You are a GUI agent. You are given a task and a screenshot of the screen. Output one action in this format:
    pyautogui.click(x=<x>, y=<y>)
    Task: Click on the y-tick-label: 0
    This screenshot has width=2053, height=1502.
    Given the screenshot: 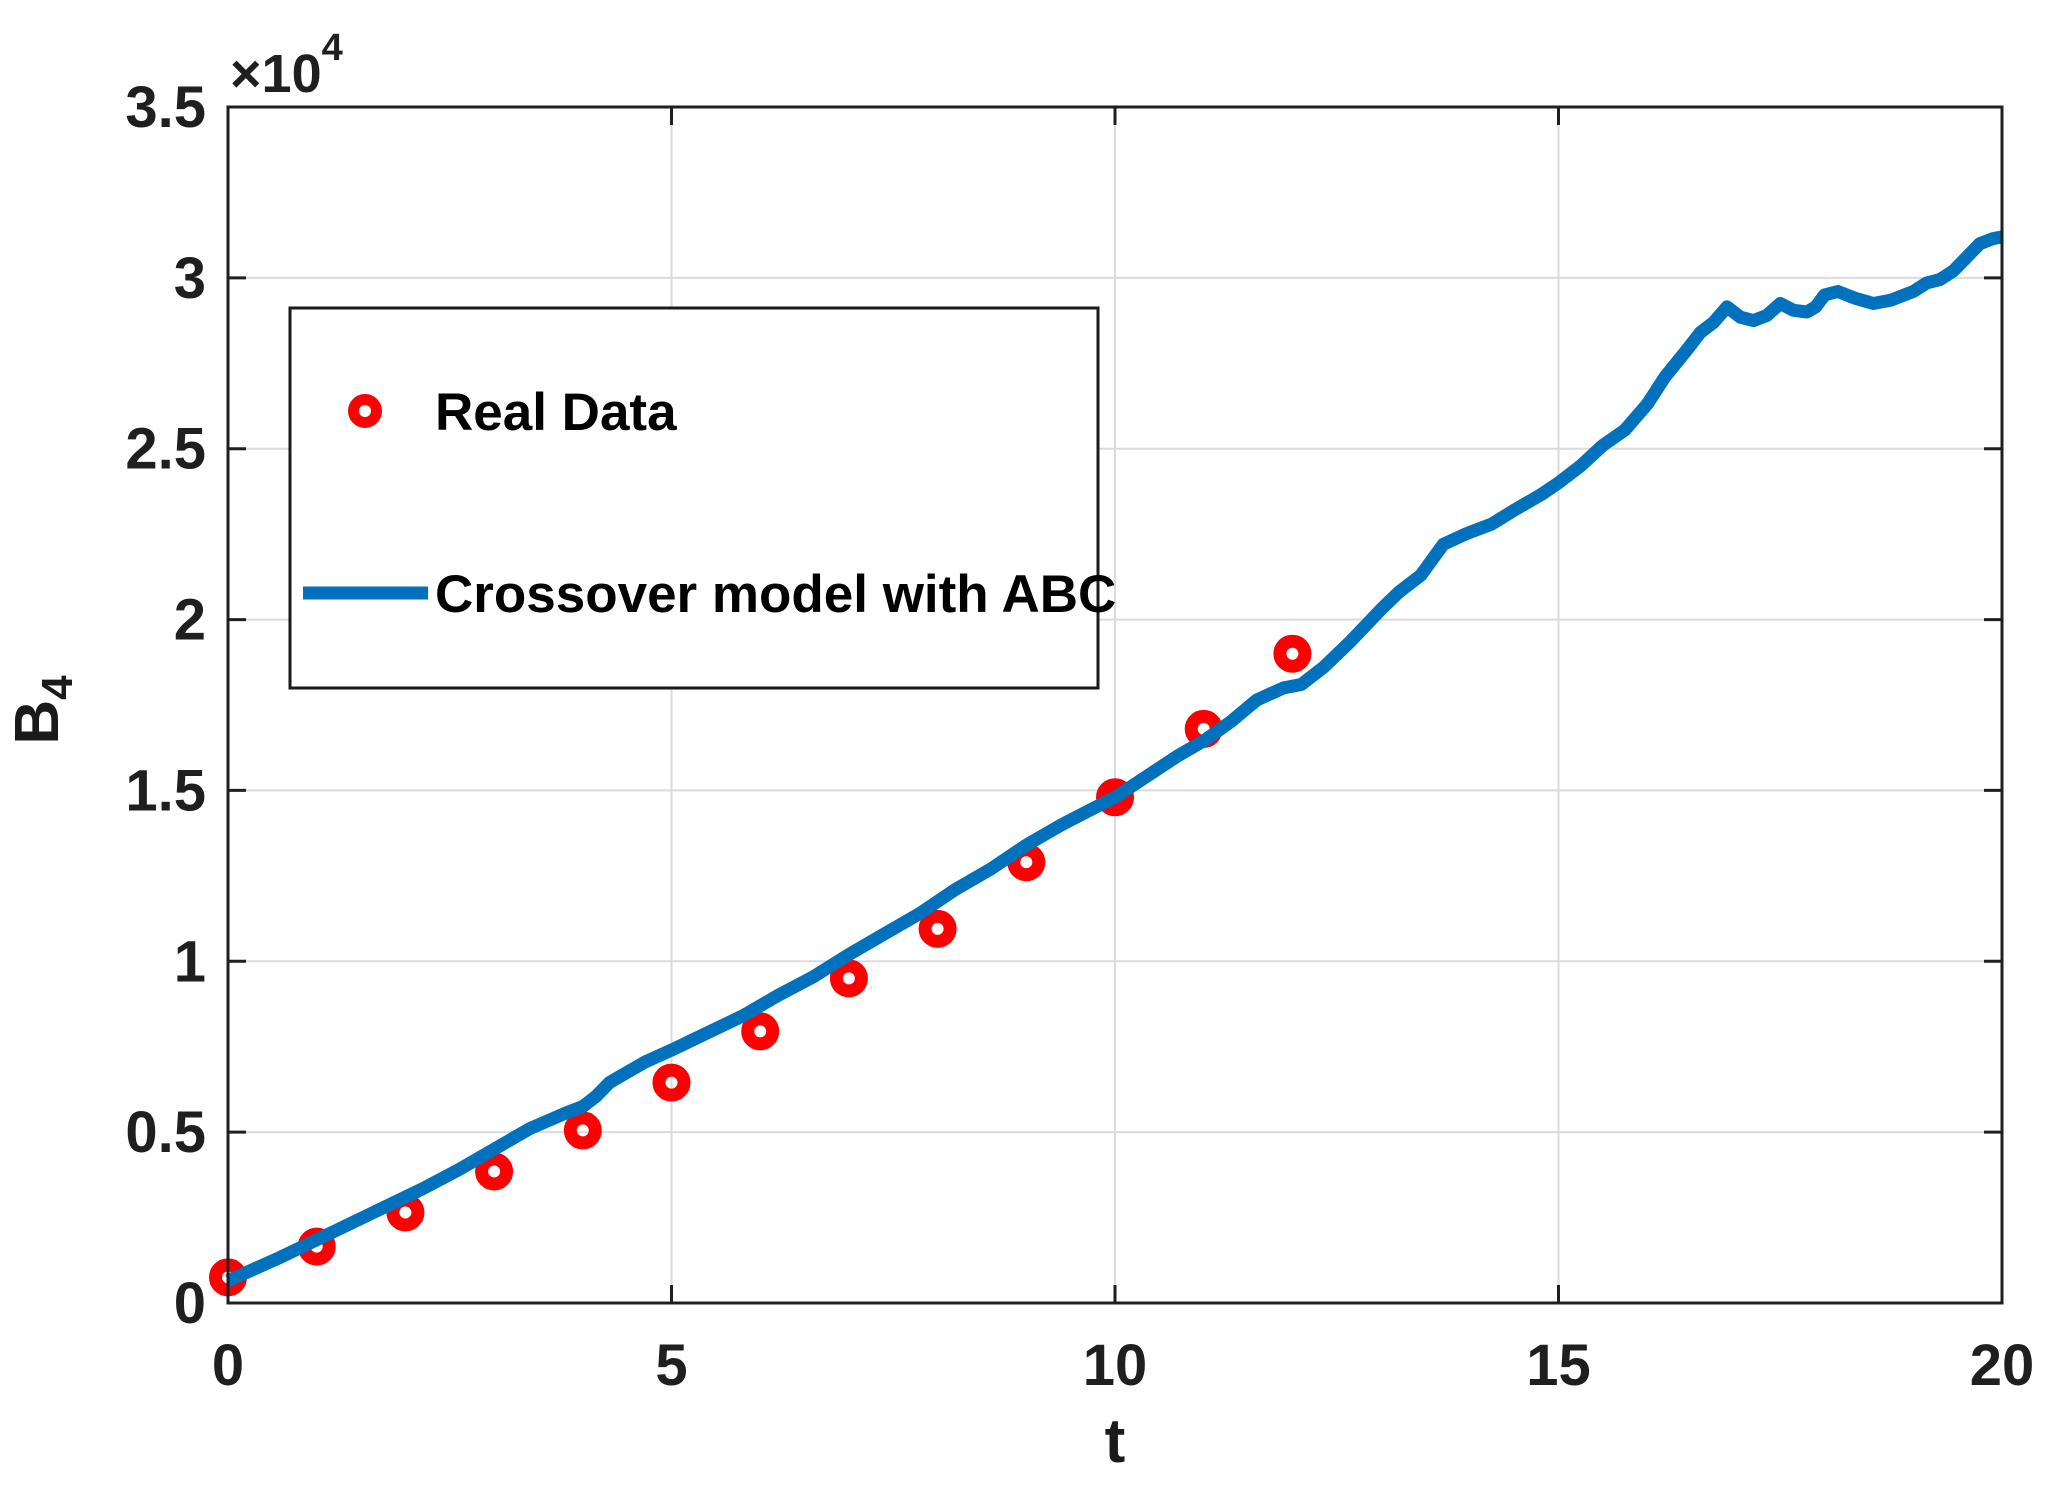 What is the action you would take?
    pyautogui.click(x=190, y=1303)
    